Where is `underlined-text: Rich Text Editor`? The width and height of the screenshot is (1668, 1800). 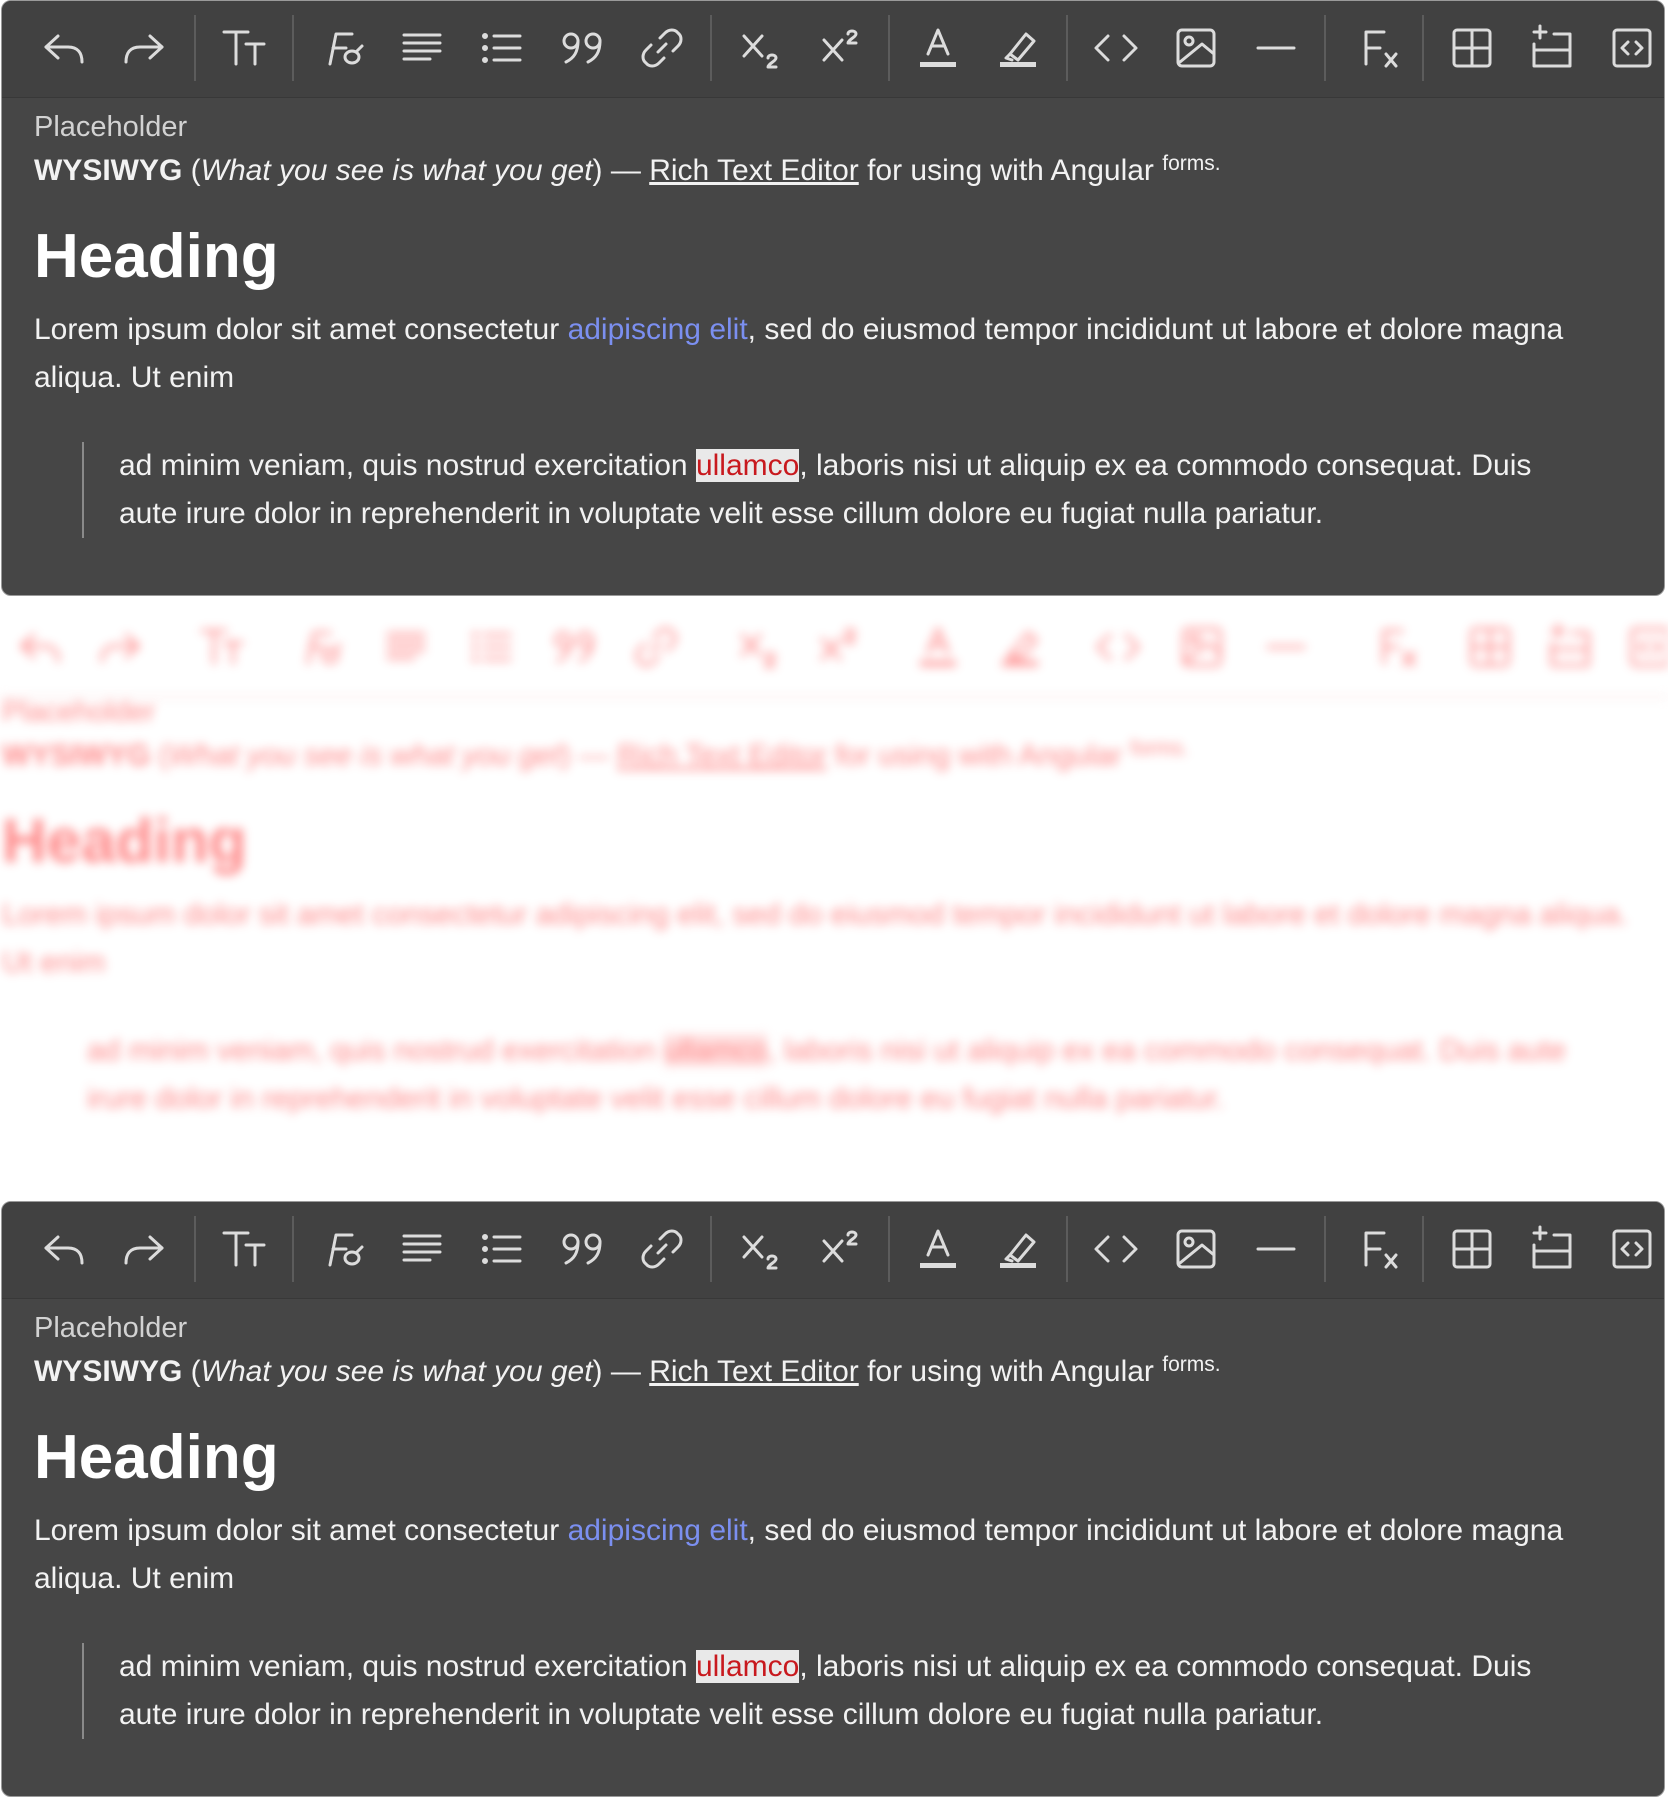 underlined-text: Rich Text Editor is located at coordinates (754, 1371).